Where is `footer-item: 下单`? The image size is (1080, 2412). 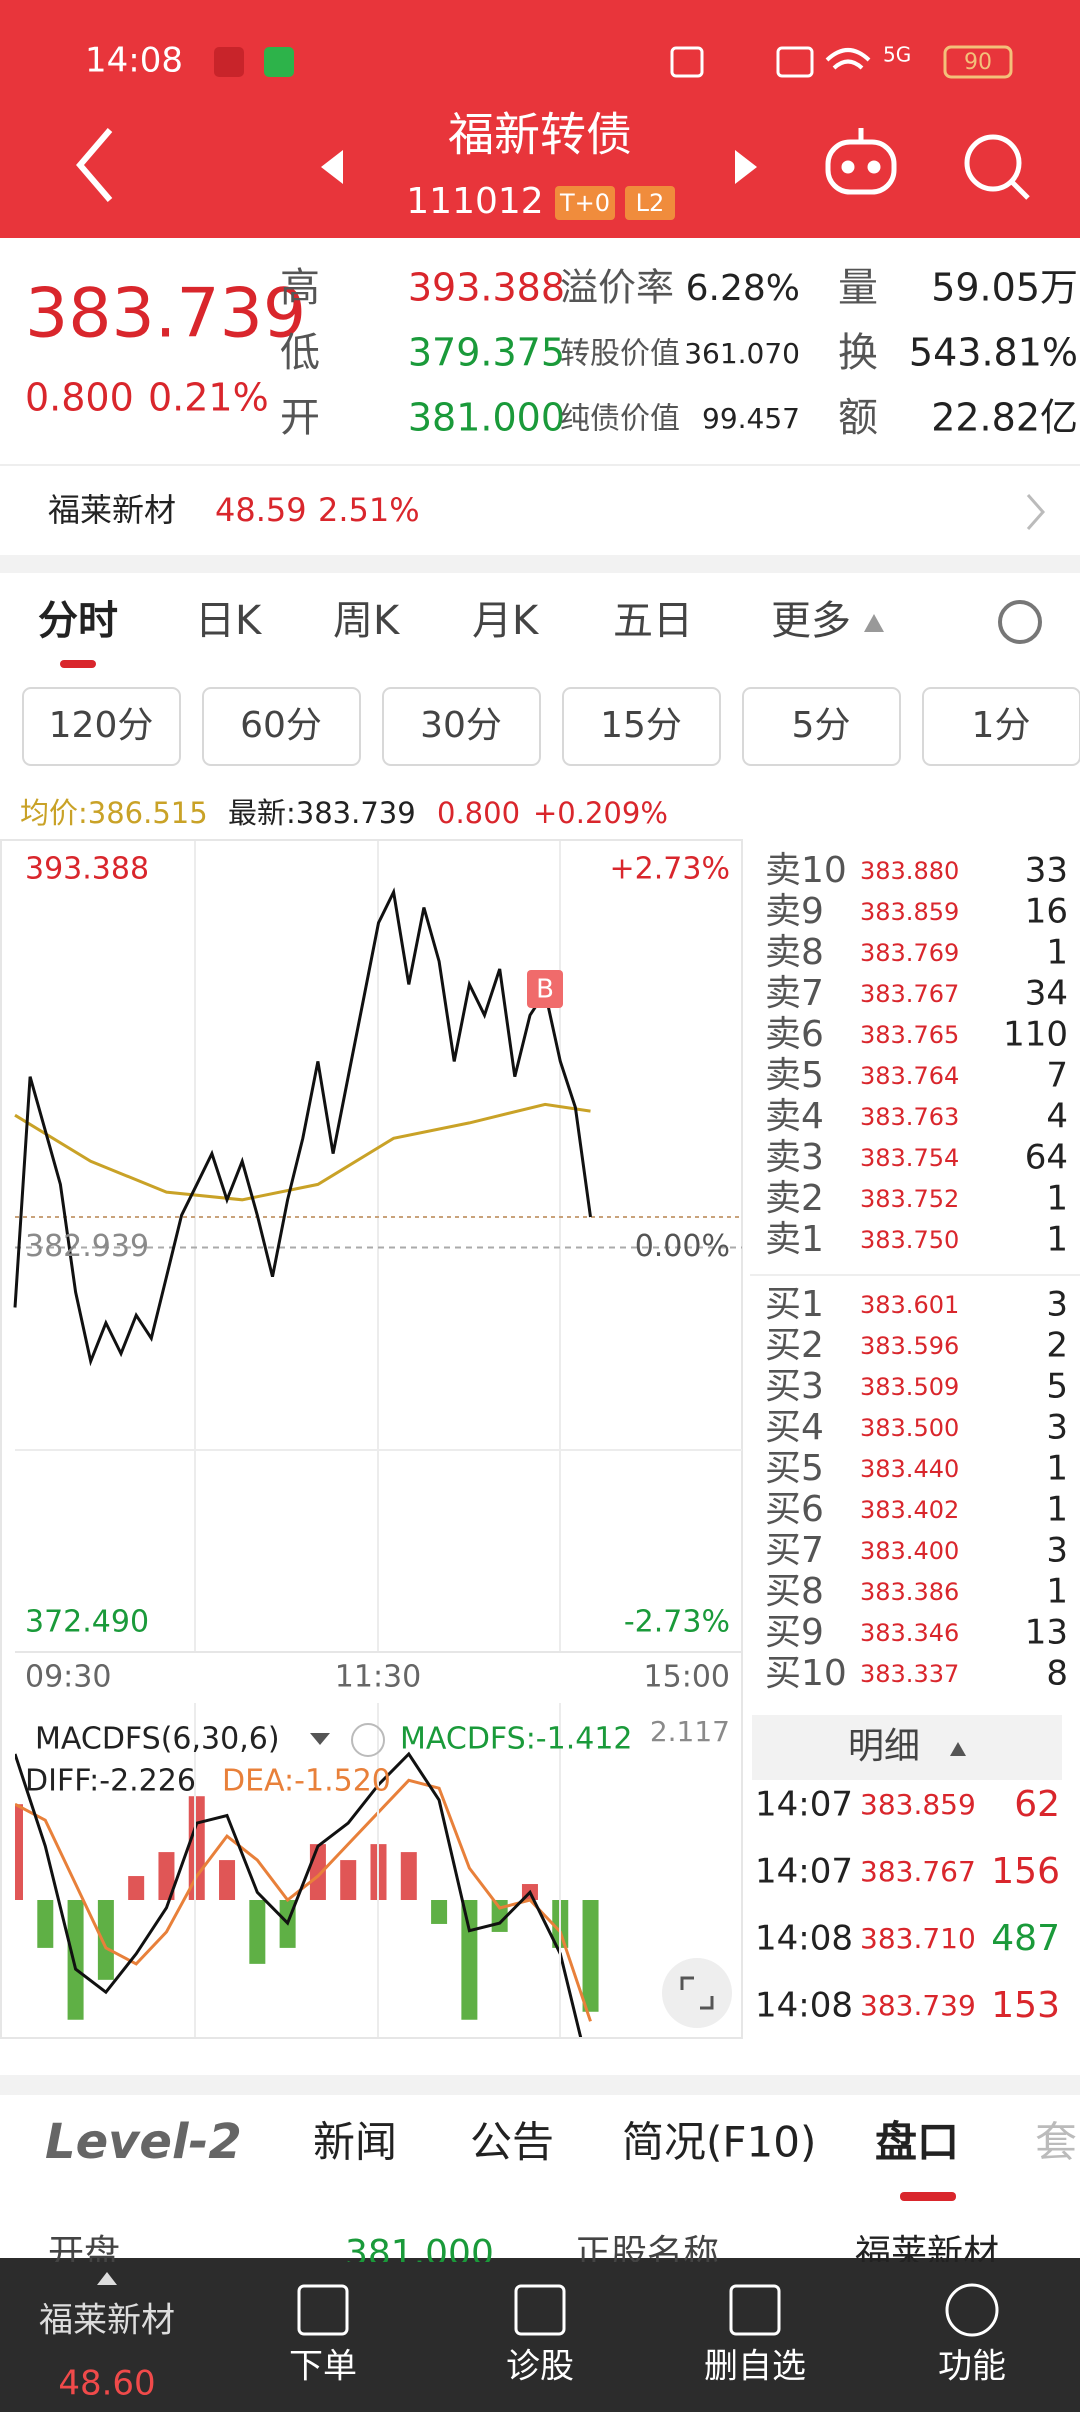 footer-item: 下单 is located at coordinates (323, 2367).